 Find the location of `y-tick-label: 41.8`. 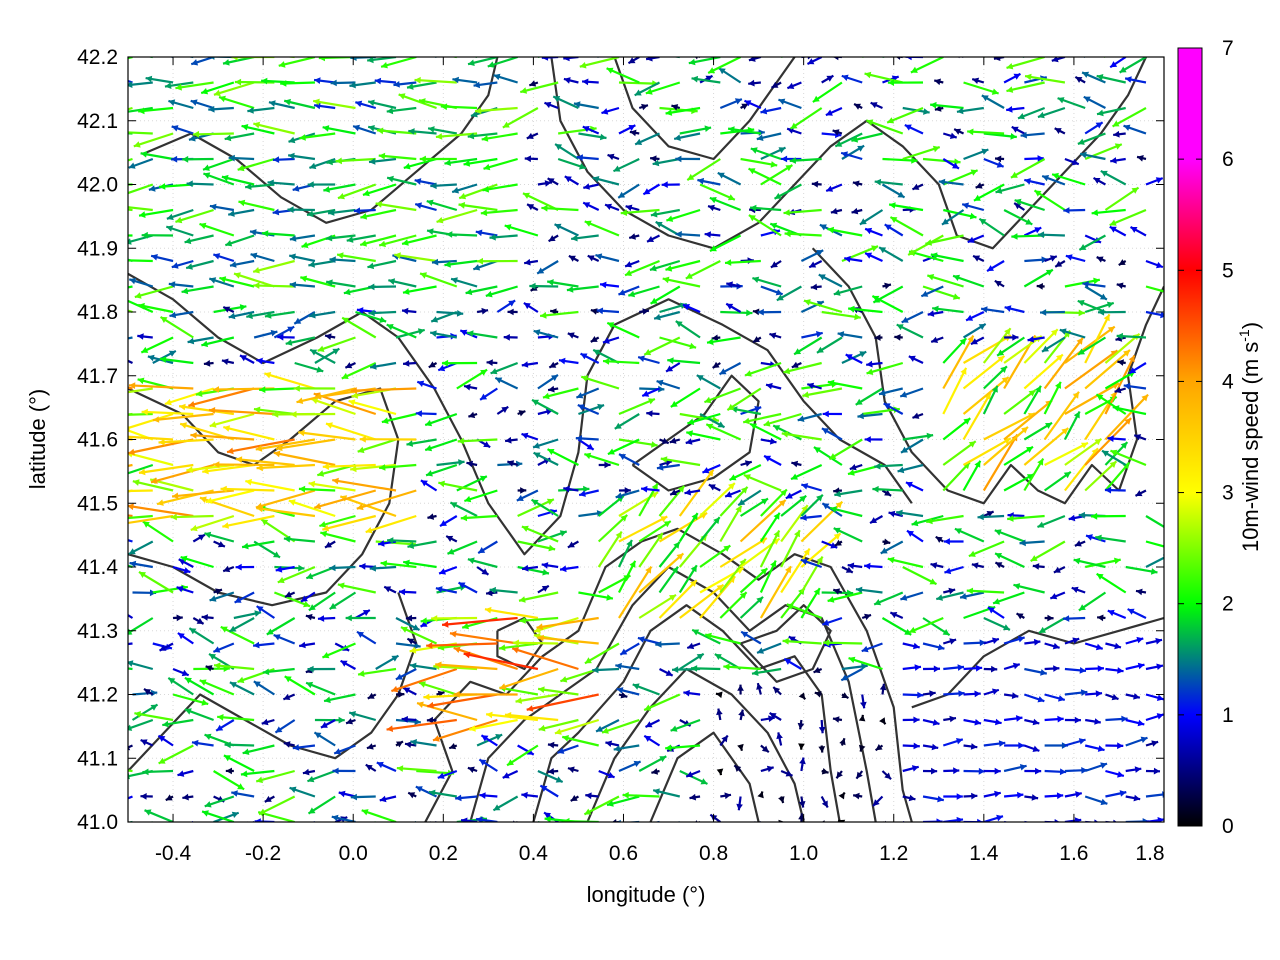

y-tick-label: 41.8 is located at coordinates (97, 312).